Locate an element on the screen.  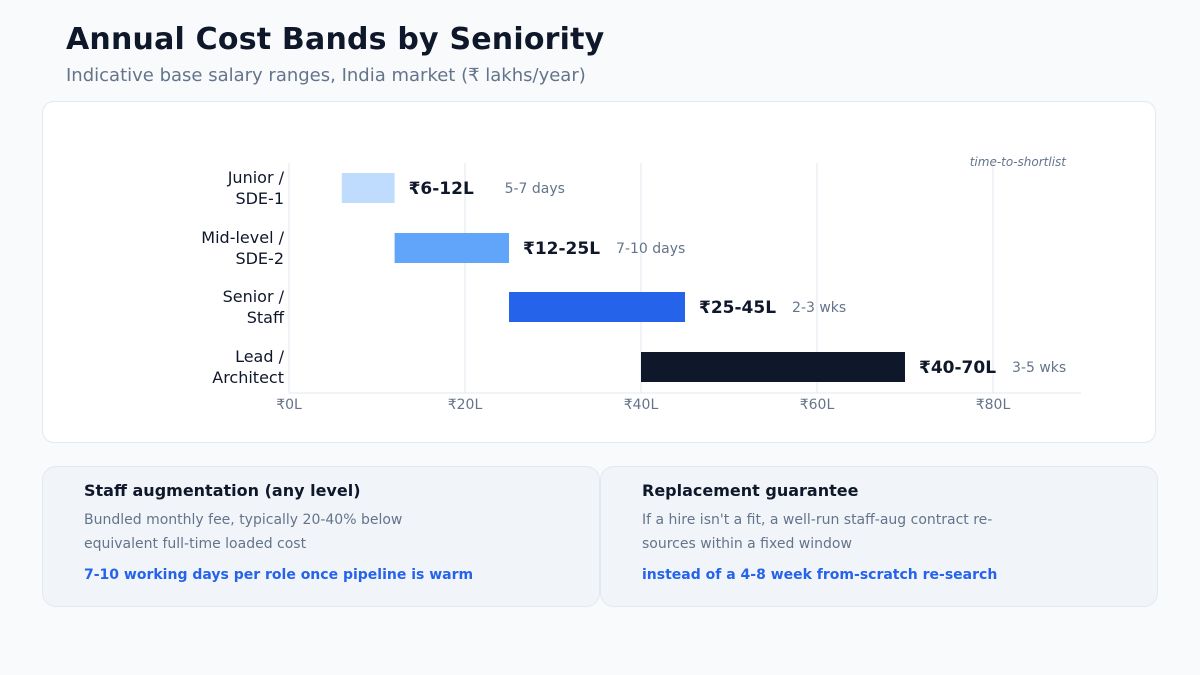
category-label: Senior / Staff is located at coordinates (254, 307).